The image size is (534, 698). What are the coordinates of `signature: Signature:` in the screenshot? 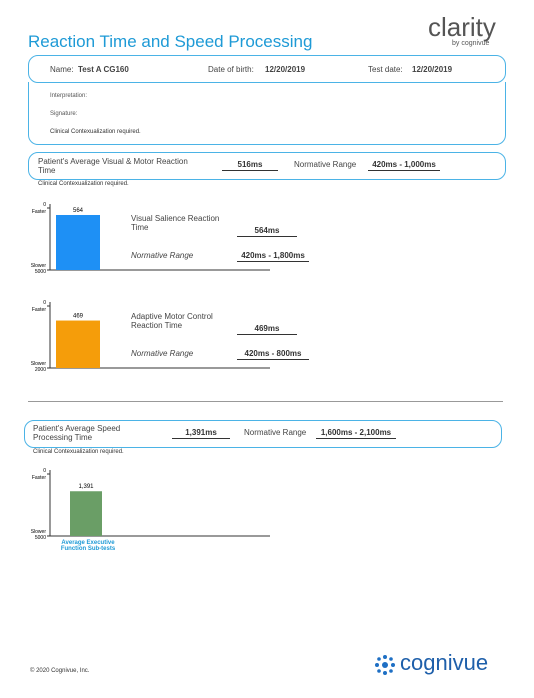 It's located at (64, 114).